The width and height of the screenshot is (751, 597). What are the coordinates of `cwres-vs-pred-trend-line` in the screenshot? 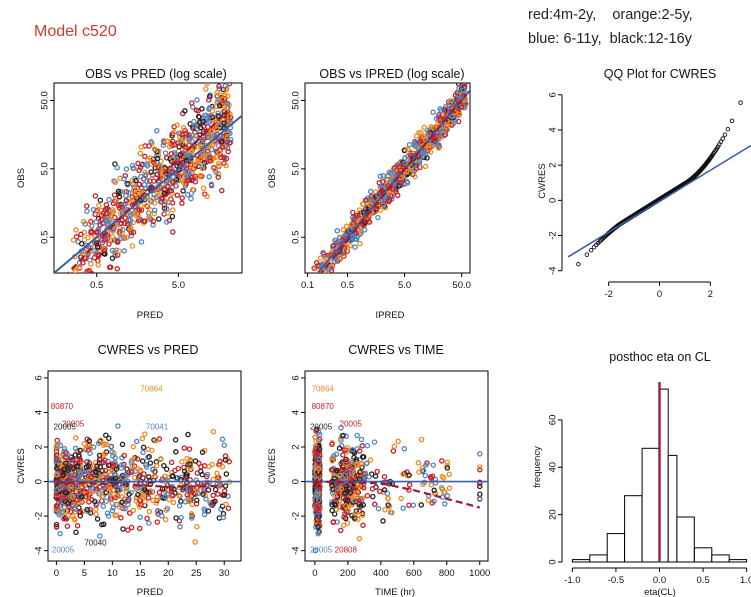 It's located at (140, 484).